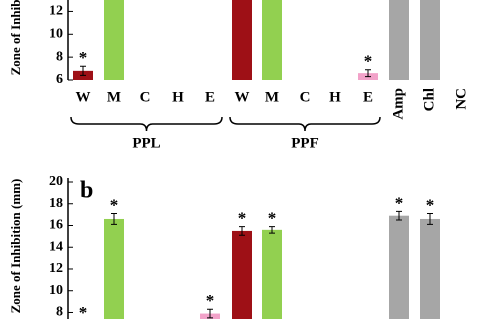 Image resolution: width=480 pixels, height=319 pixels. What do you see at coordinates (59, 79) in the screenshot?
I see `y-tick-label: 6` at bounding box center [59, 79].